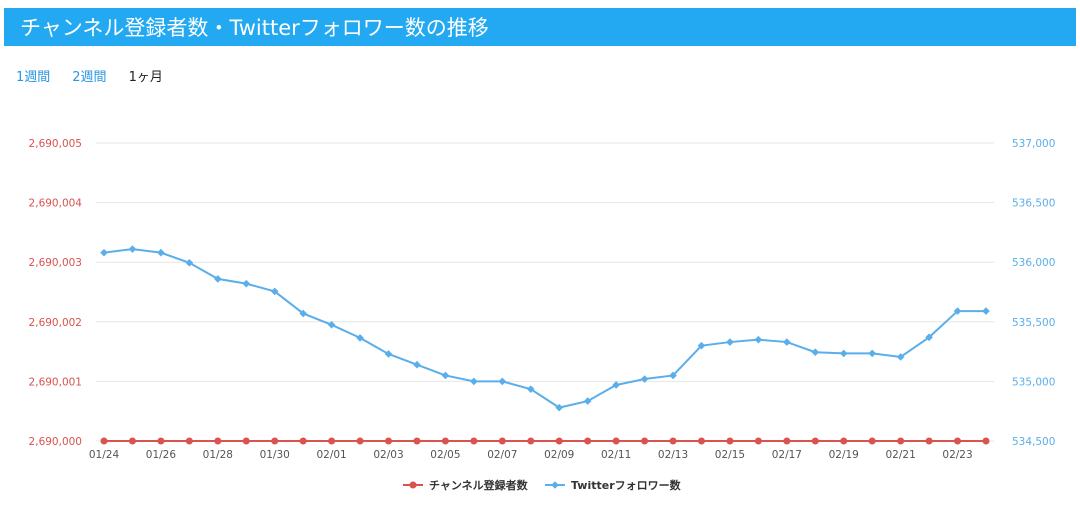 This screenshot has width=1080, height=510. Describe the element at coordinates (161, 455) in the screenshot. I see `x-tick-label: 01/26` at that location.